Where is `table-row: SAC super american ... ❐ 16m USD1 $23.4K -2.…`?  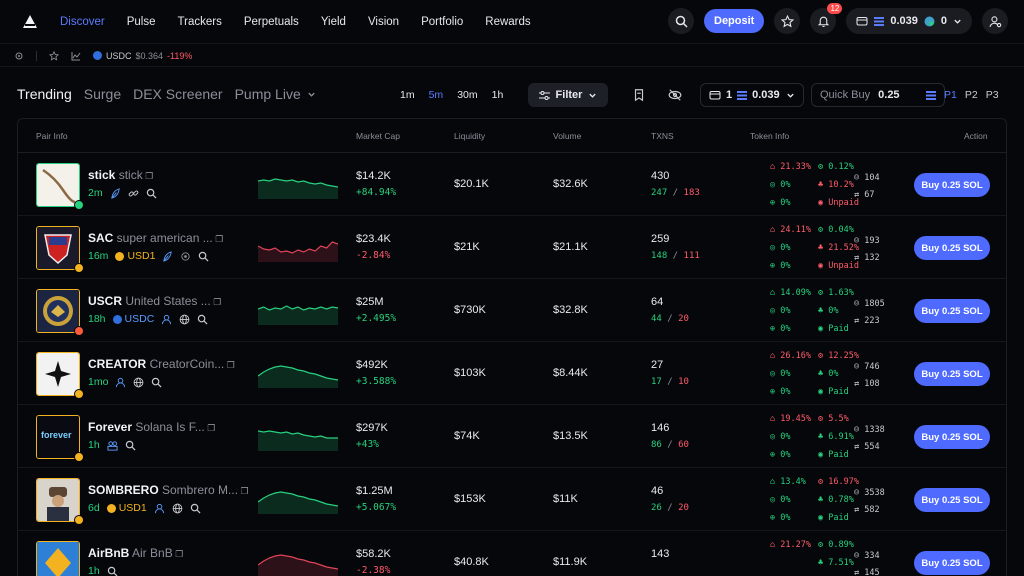 table-row: SAC super american ... ❐ 16m USD1 $23.4K -2.… is located at coordinates (512, 247).